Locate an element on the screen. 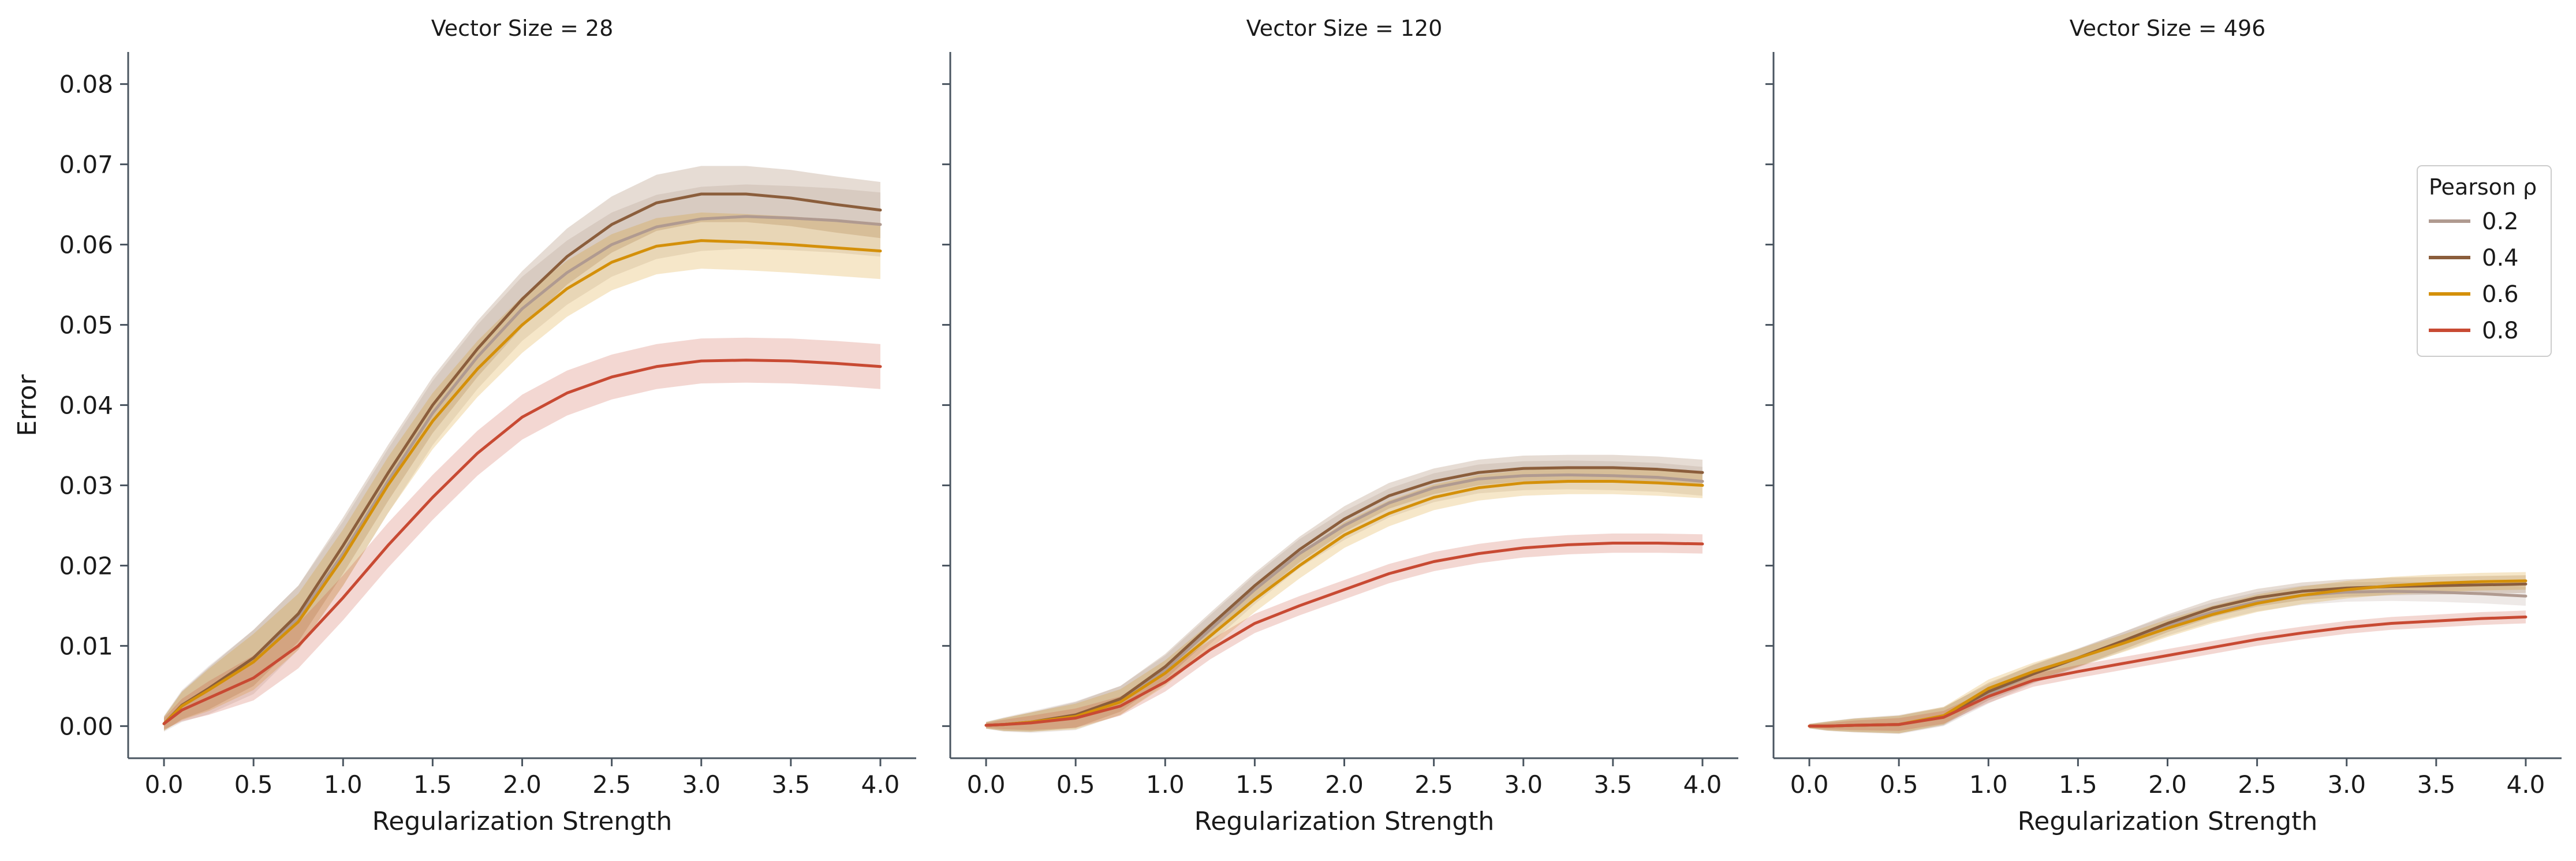  y-tick-label: 0.02 is located at coordinates (86, 565).